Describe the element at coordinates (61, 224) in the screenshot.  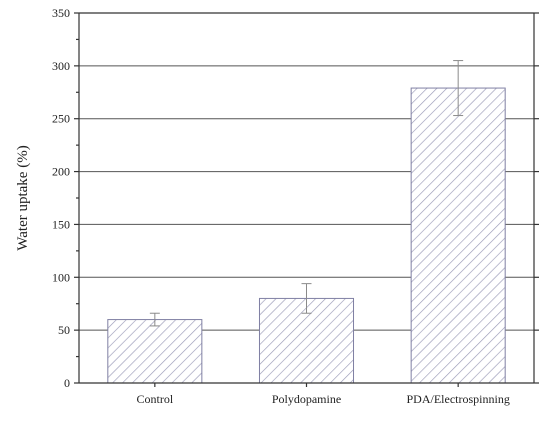
I see `y-tick-label: 150` at that location.